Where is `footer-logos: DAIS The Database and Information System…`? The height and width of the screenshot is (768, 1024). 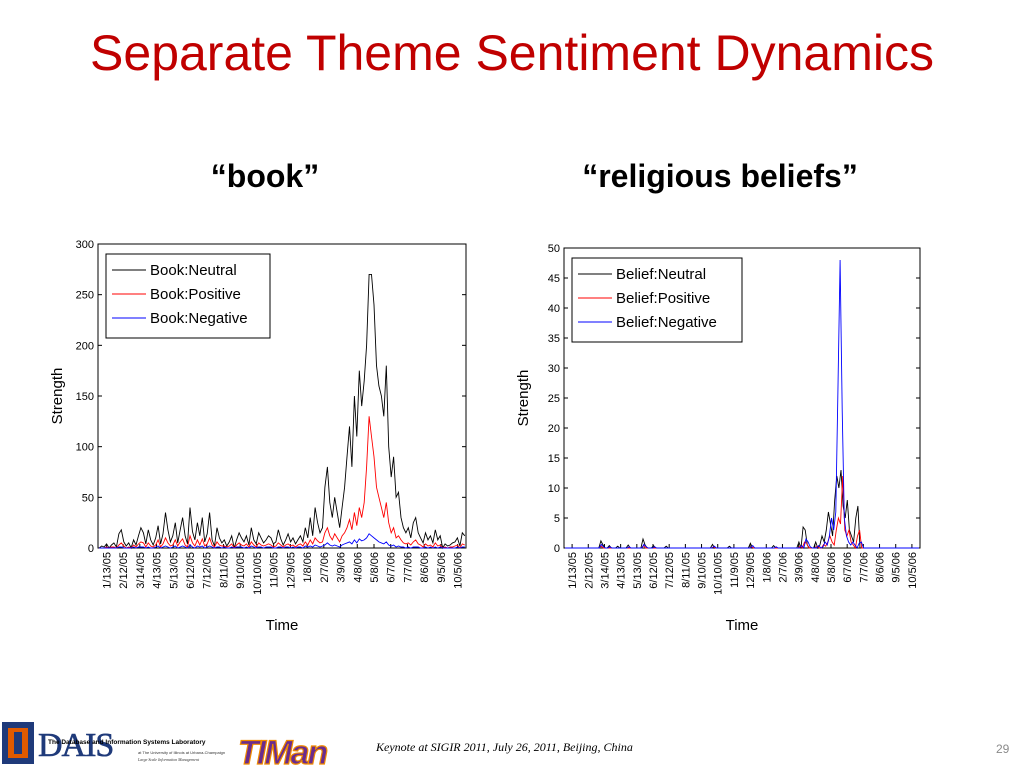
footer-logos: DAIS The Database and Information System… is located at coordinates (166, 745).